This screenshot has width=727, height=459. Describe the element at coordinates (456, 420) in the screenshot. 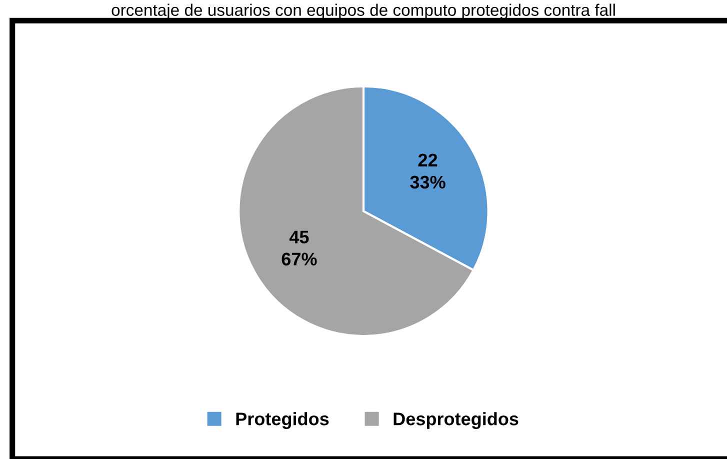

I see `legend-label: Desprotegidos` at that location.